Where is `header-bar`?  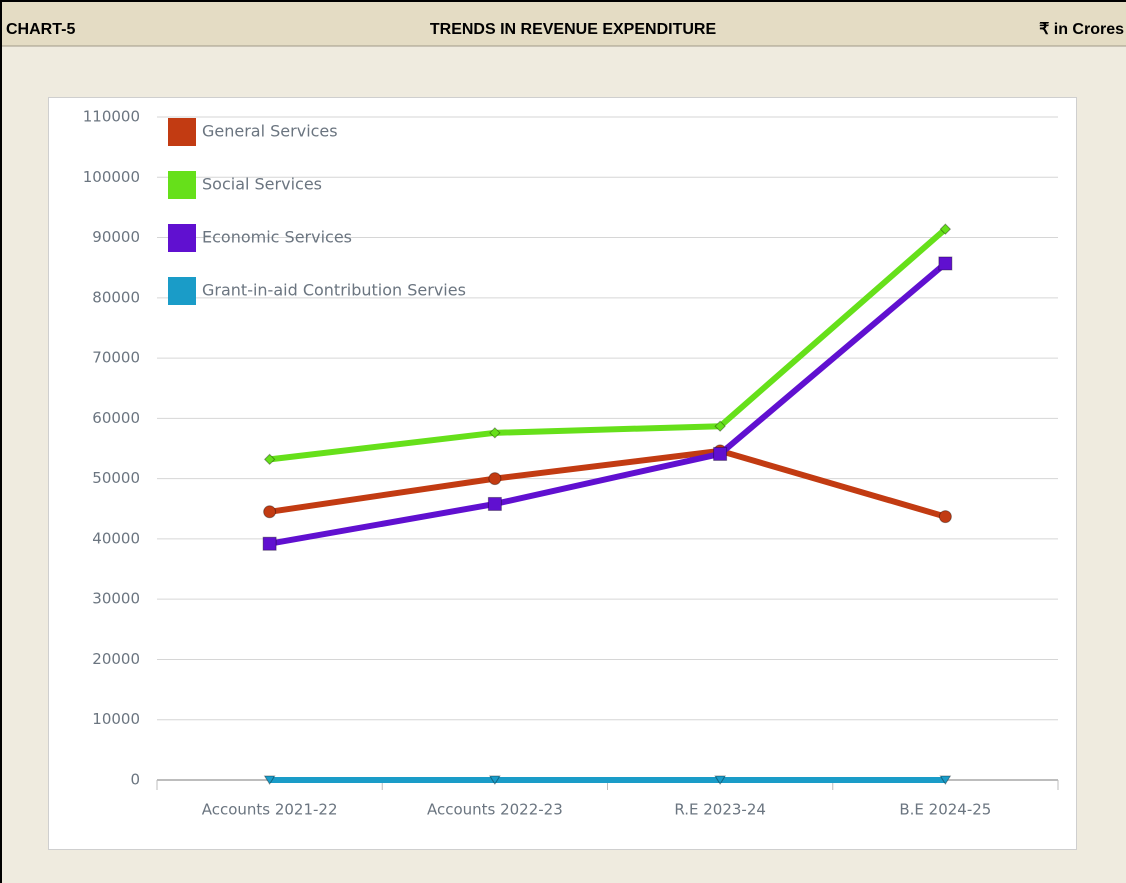
header-bar is located at coordinates (563, 23).